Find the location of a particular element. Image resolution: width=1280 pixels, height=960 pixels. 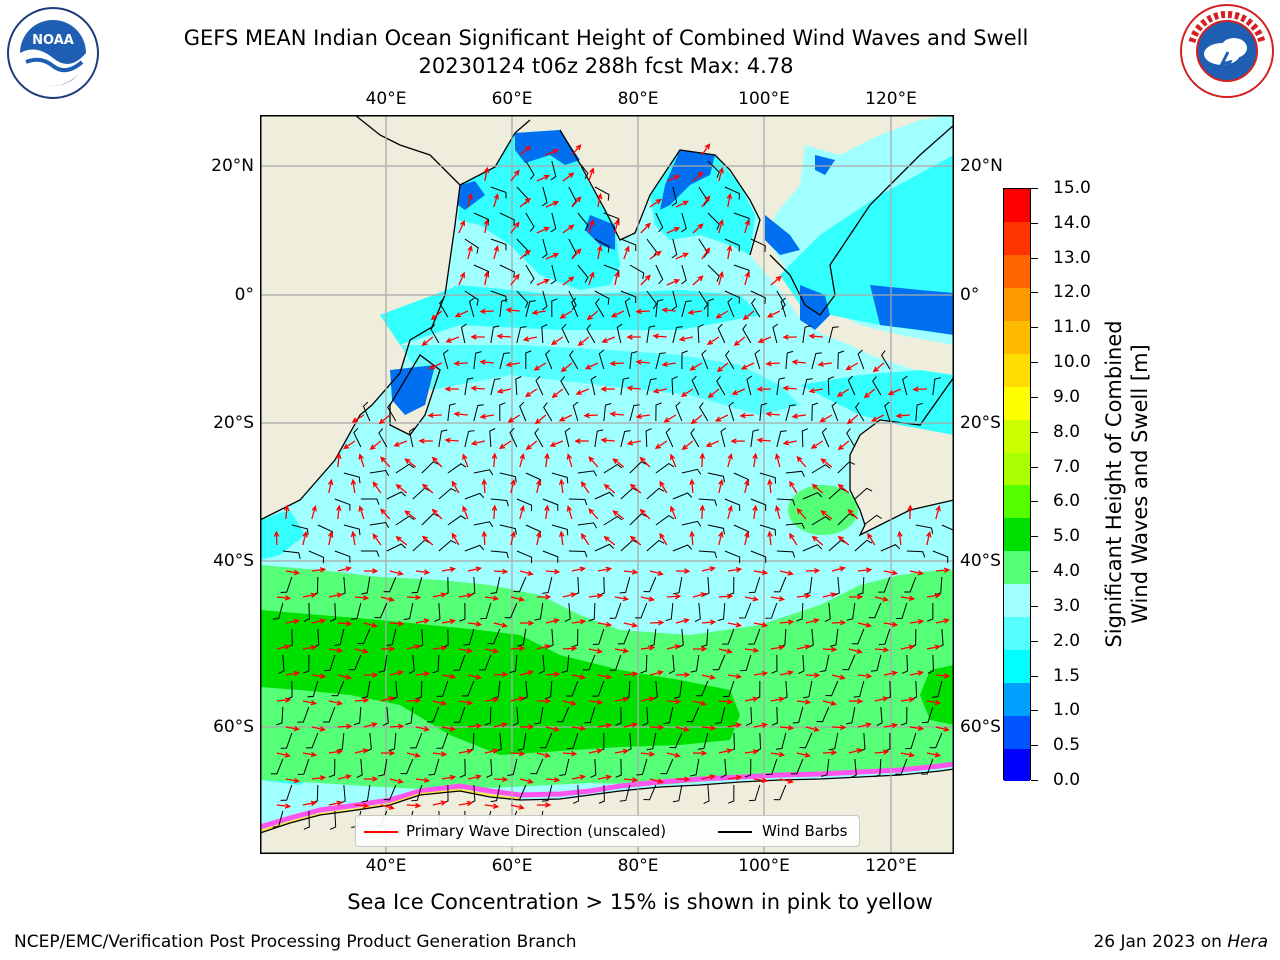

lon-label-top-40e: 40°E is located at coordinates (386, 99).